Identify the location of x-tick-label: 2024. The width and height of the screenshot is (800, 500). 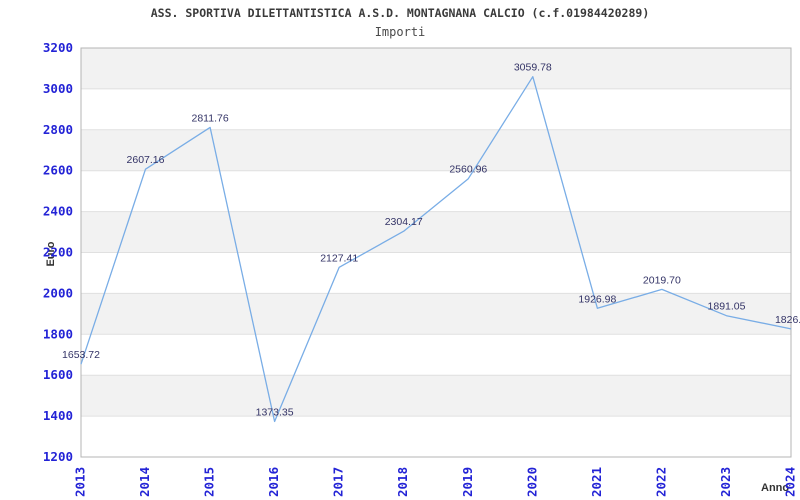
(790, 482).